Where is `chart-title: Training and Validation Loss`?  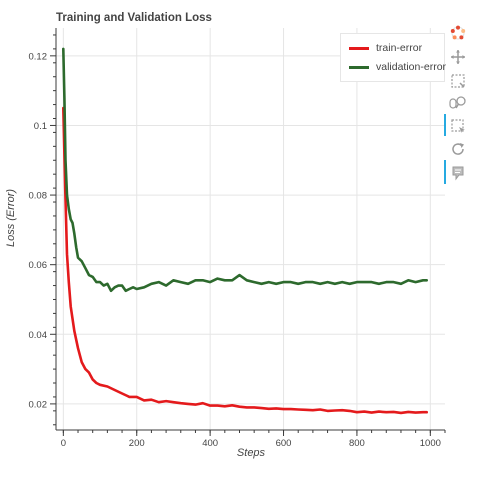 chart-title: Training and Validation Loss is located at coordinates (134, 18).